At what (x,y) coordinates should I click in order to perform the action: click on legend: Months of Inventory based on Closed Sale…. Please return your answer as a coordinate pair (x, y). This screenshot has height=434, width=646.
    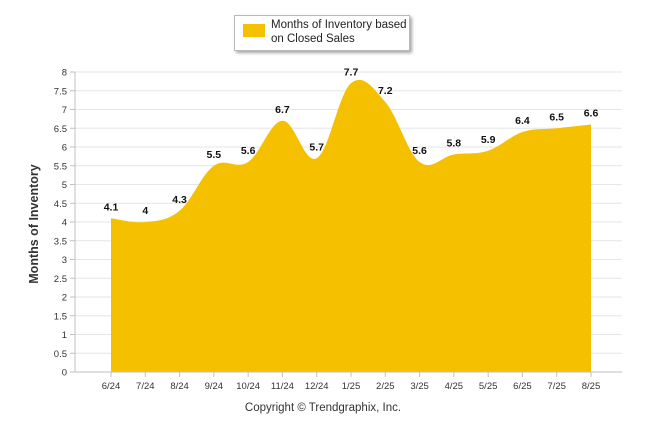
    Looking at the image, I should click on (322, 33).